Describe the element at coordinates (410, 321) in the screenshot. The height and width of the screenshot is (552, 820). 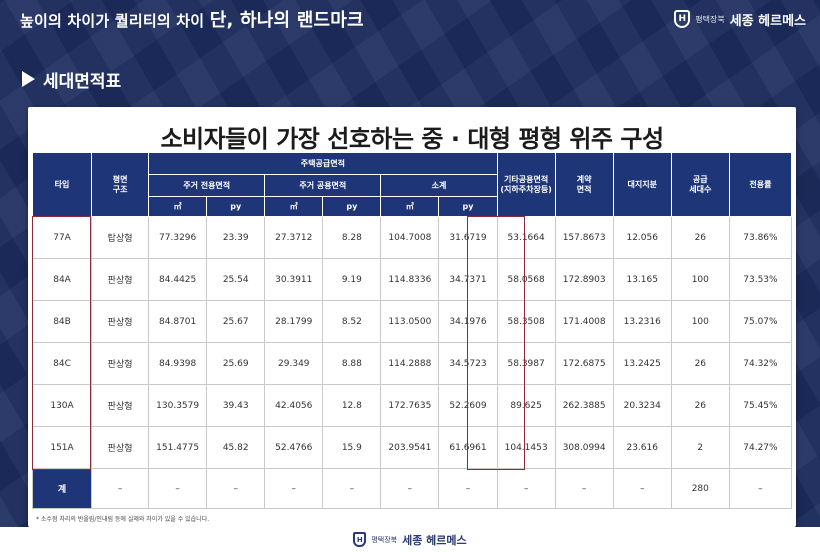
I see `cell-subtotal-m2: 113.0500` at that location.